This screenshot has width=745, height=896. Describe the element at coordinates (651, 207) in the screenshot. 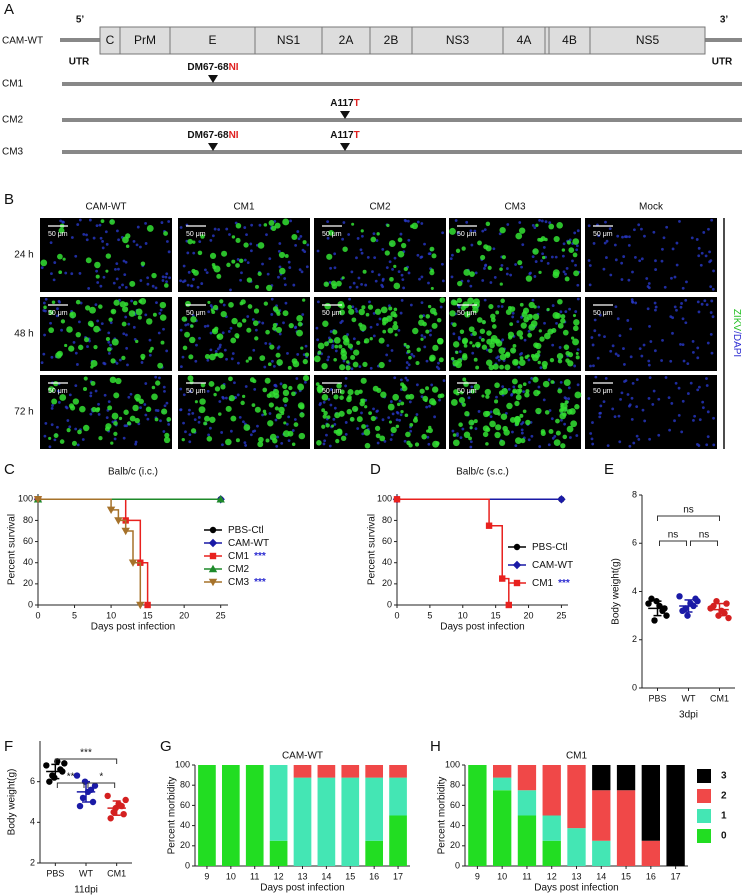

I see `column-label: Mock` at that location.